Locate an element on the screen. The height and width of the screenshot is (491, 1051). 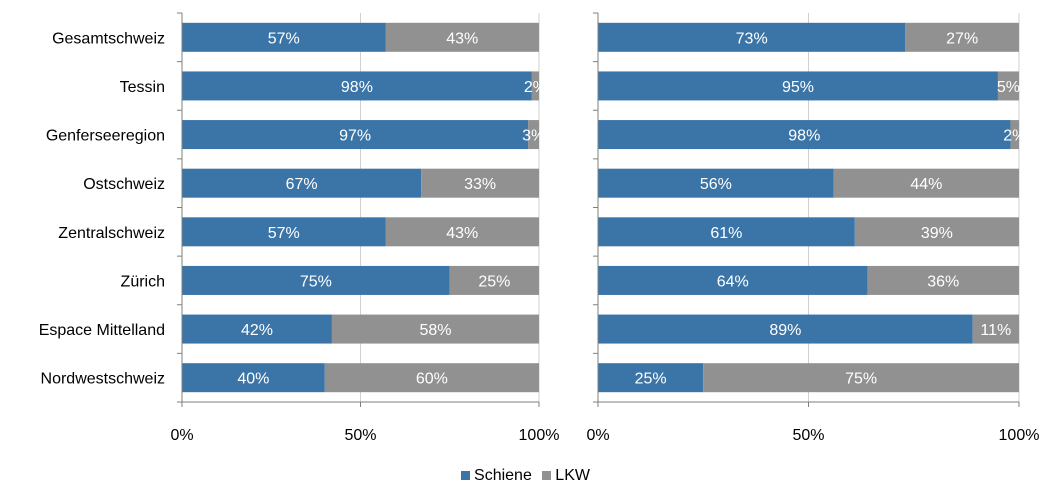
category-label: Genferseeregion is located at coordinates (105, 136).